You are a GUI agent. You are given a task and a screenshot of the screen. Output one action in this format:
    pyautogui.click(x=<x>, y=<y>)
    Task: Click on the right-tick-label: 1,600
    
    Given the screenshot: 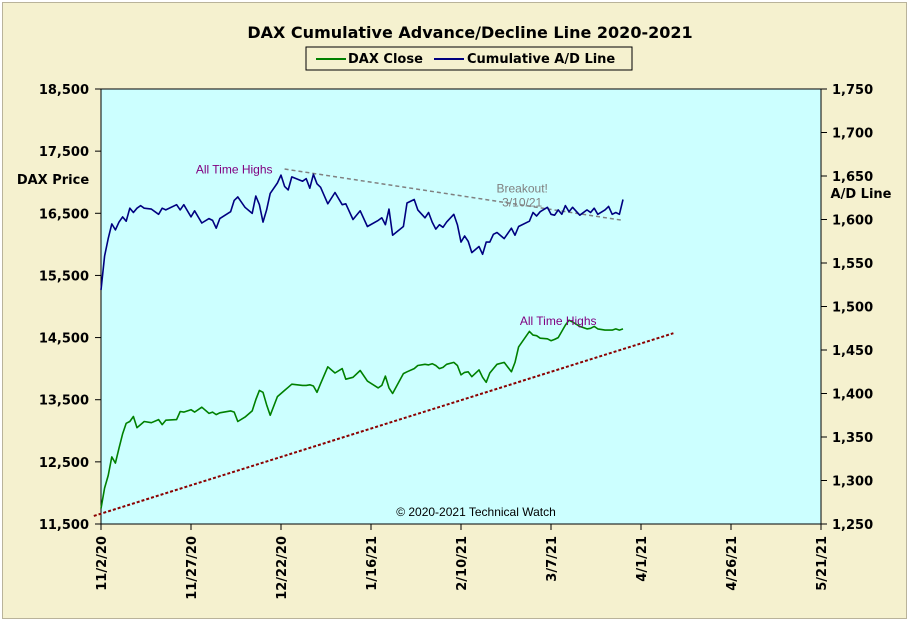 What is the action you would take?
    pyautogui.click(x=852, y=221)
    